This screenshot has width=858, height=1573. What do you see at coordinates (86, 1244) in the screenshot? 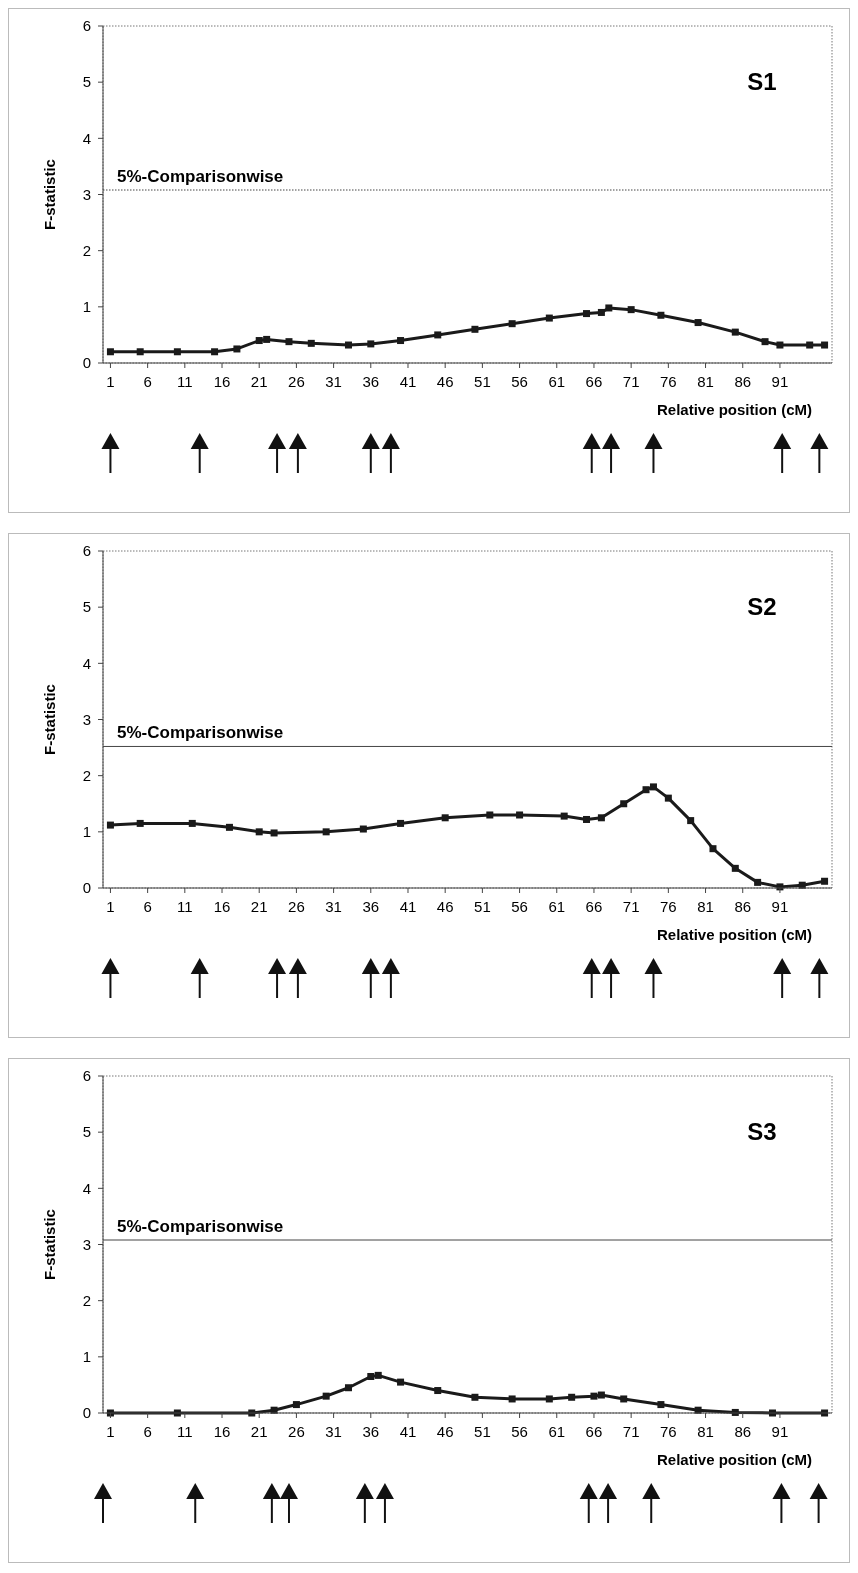
I see `y-tick-label: 3` at bounding box center [86, 1244].